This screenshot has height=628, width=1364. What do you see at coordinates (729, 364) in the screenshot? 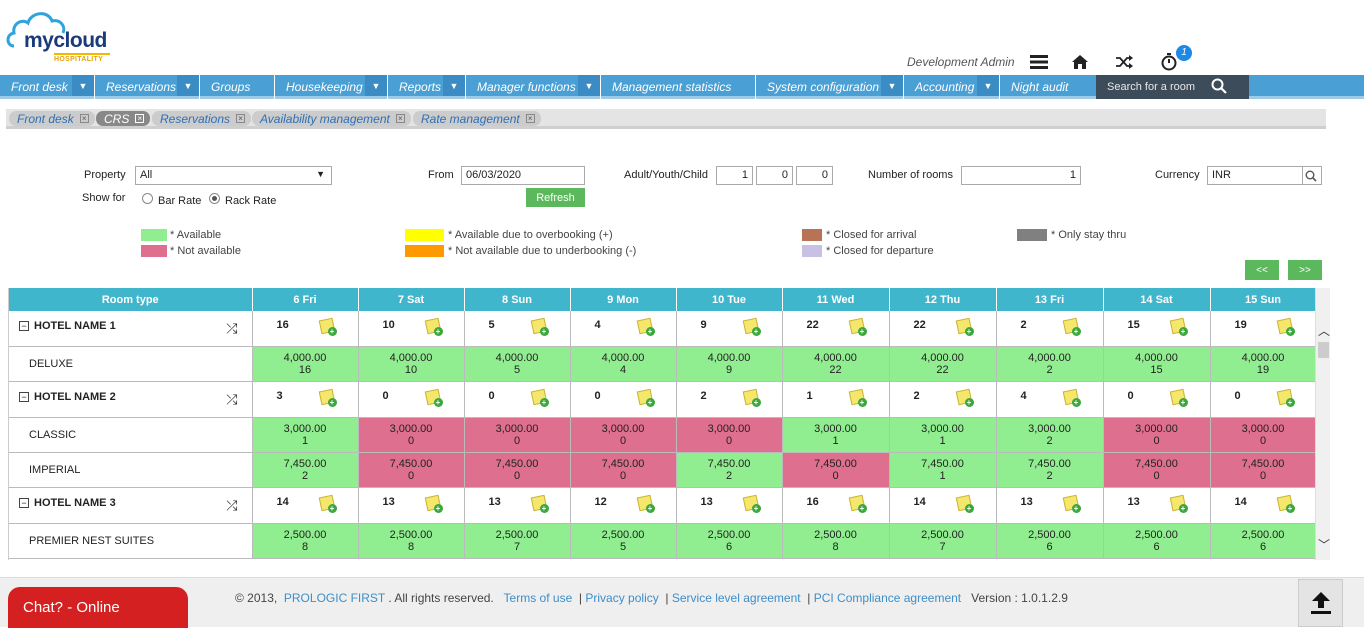
I see `rate-cell: 4,000.00 9` at bounding box center [729, 364].